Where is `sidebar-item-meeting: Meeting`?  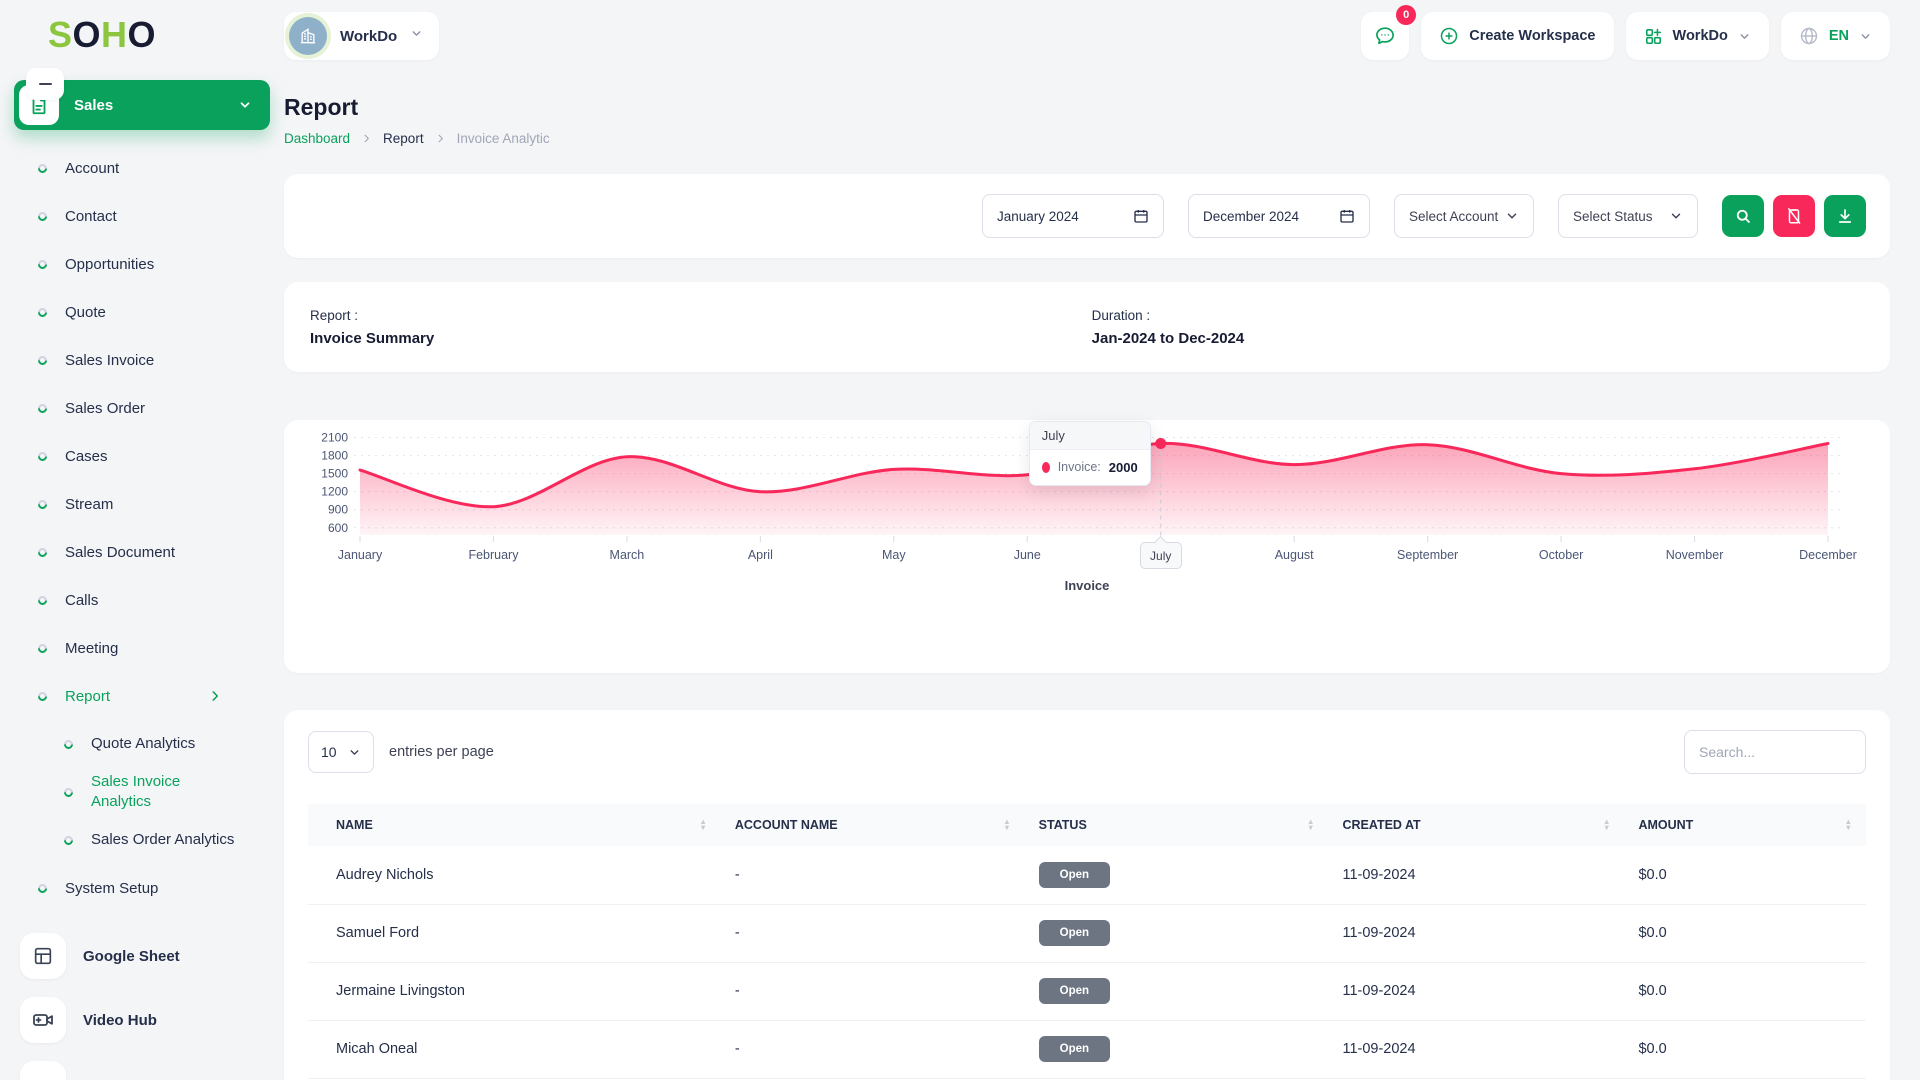
sidebar-item-meeting: Meeting is located at coordinates (142, 648).